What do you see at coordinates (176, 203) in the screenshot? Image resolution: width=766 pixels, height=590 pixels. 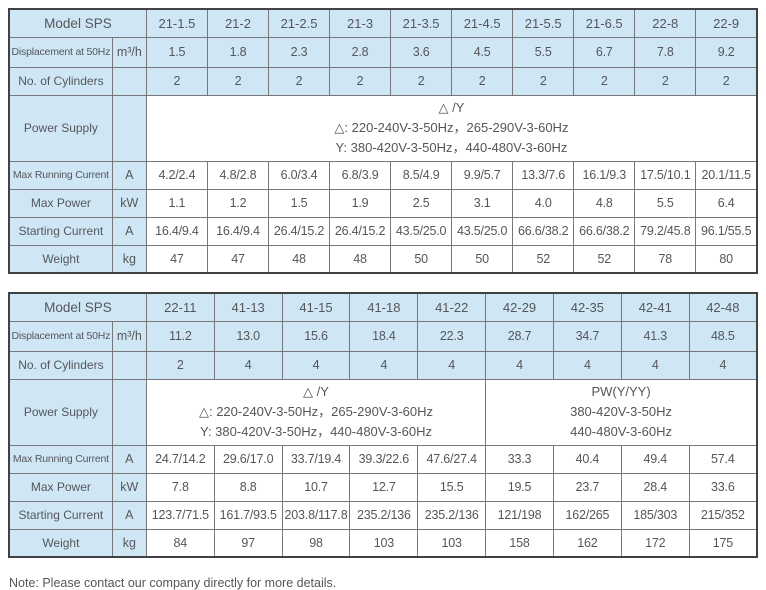 I see `spec-value-cell: 1.1` at bounding box center [176, 203].